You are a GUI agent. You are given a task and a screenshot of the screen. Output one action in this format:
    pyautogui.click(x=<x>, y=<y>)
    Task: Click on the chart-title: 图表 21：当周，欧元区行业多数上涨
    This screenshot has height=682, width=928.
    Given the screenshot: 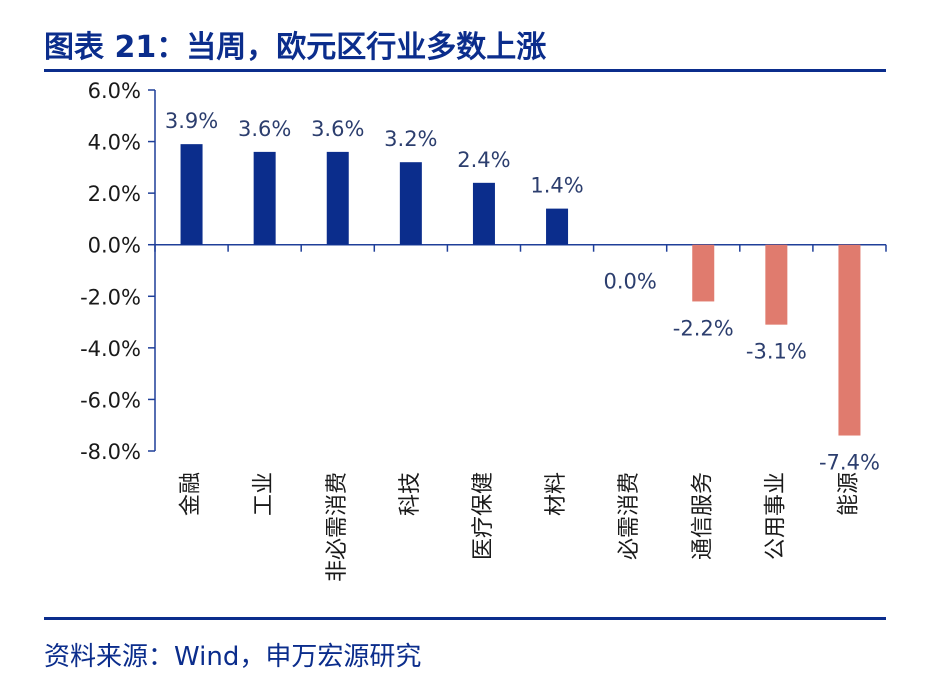 What is the action you would take?
    pyautogui.click(x=295, y=47)
    